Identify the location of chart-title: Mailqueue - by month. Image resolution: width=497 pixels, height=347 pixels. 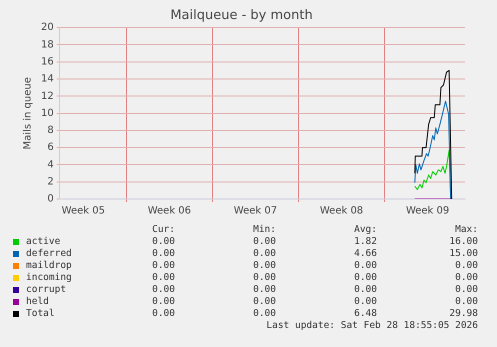
(241, 16).